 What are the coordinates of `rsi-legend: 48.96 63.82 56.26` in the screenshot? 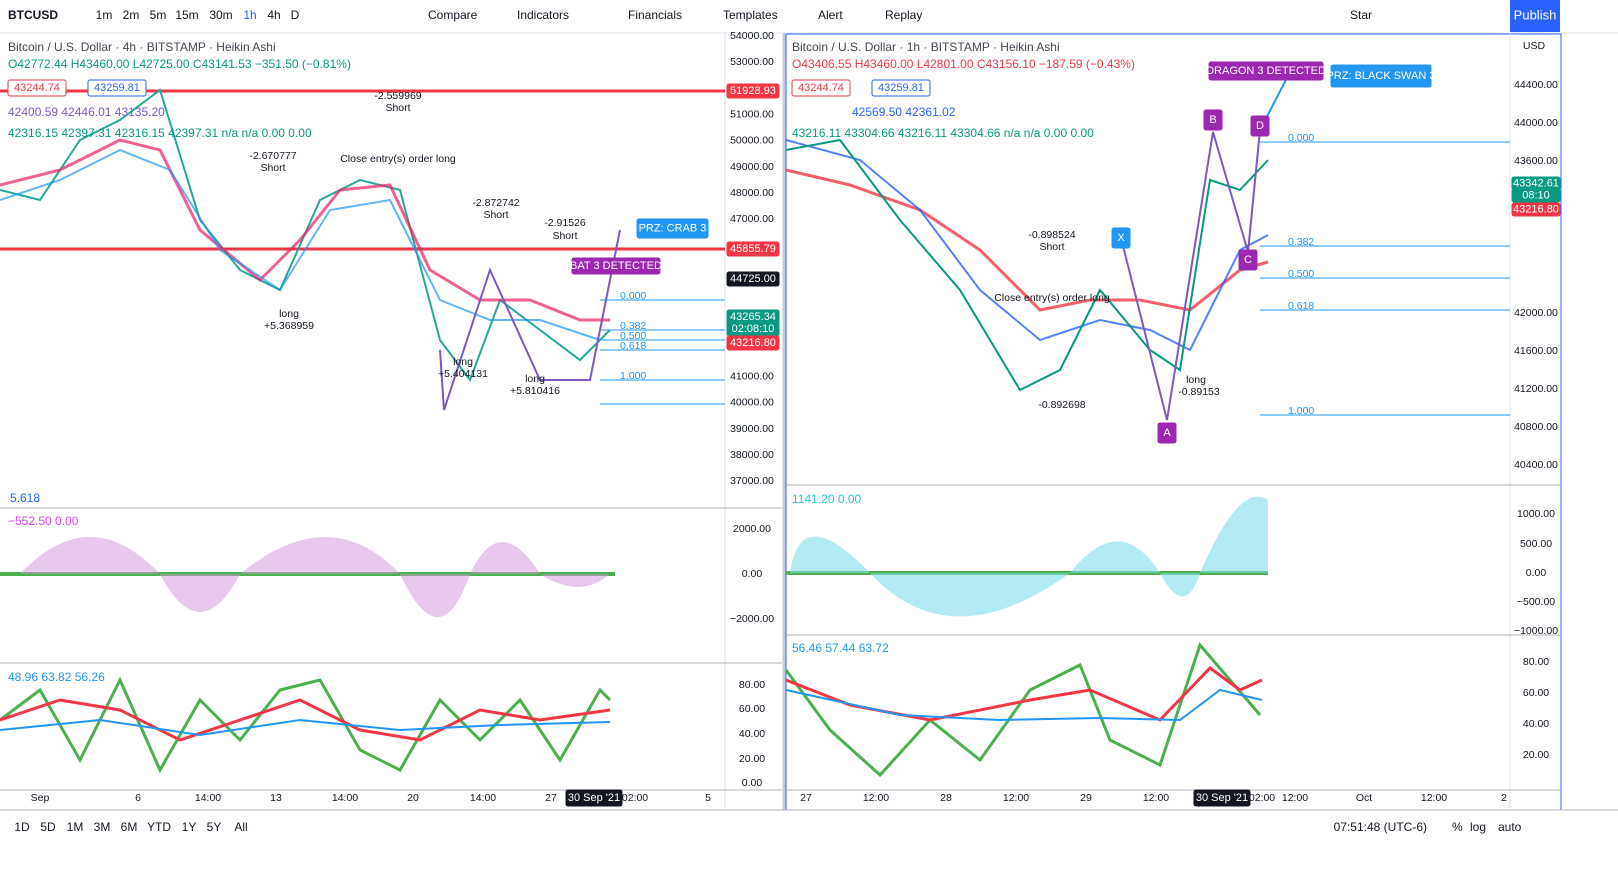 It's located at (56, 677).